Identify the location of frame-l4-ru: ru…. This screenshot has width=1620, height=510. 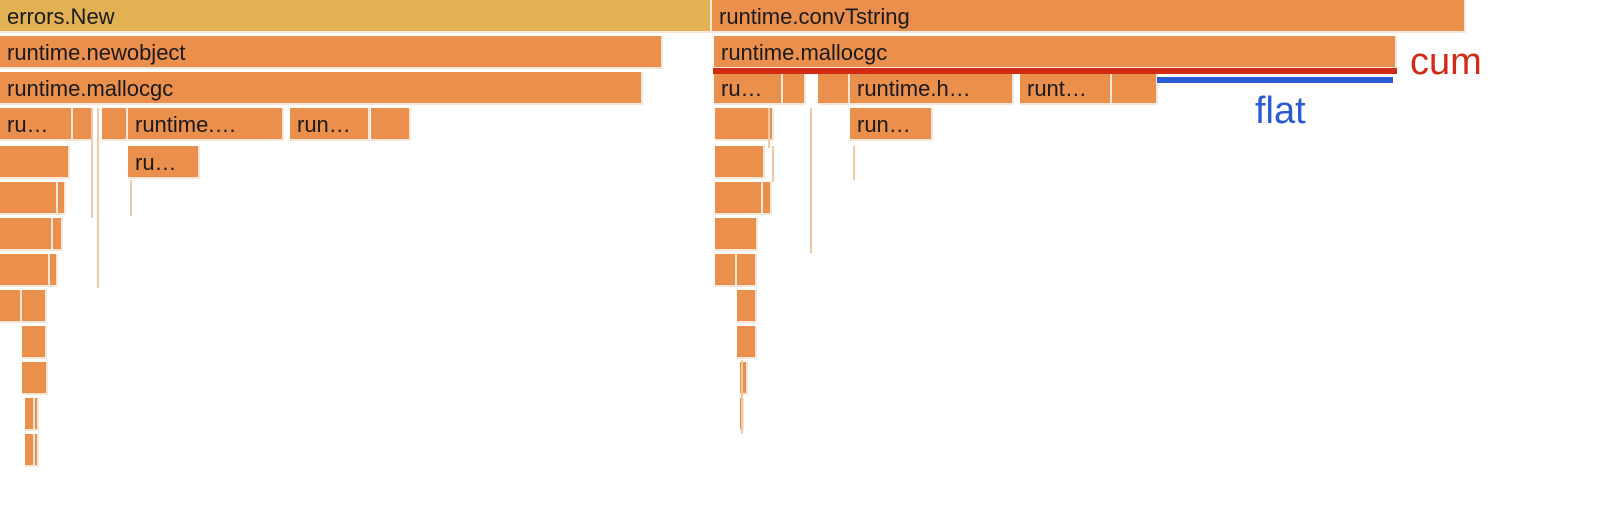
(164, 162).